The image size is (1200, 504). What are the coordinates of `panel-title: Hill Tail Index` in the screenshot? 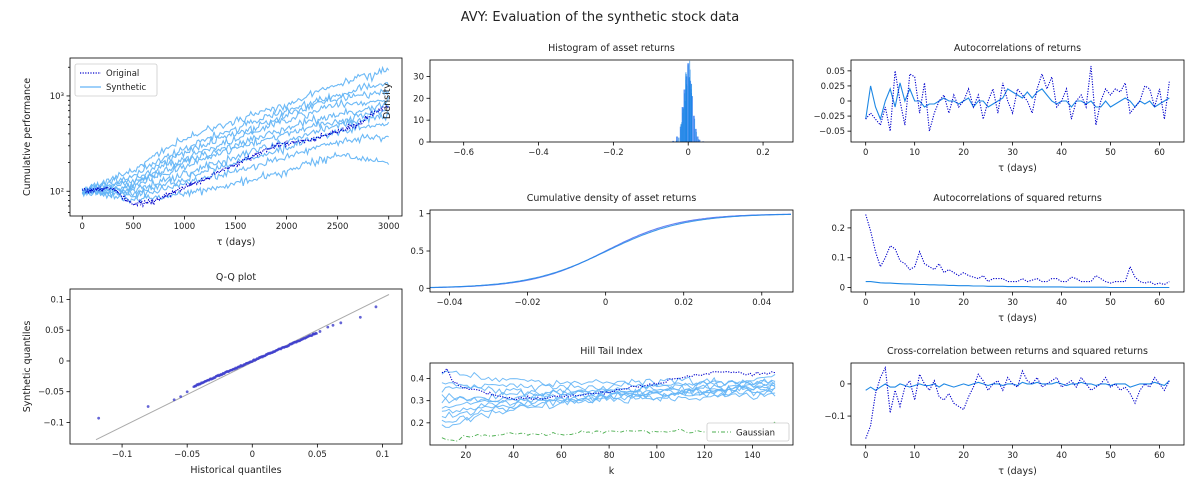 It's located at (611, 351).